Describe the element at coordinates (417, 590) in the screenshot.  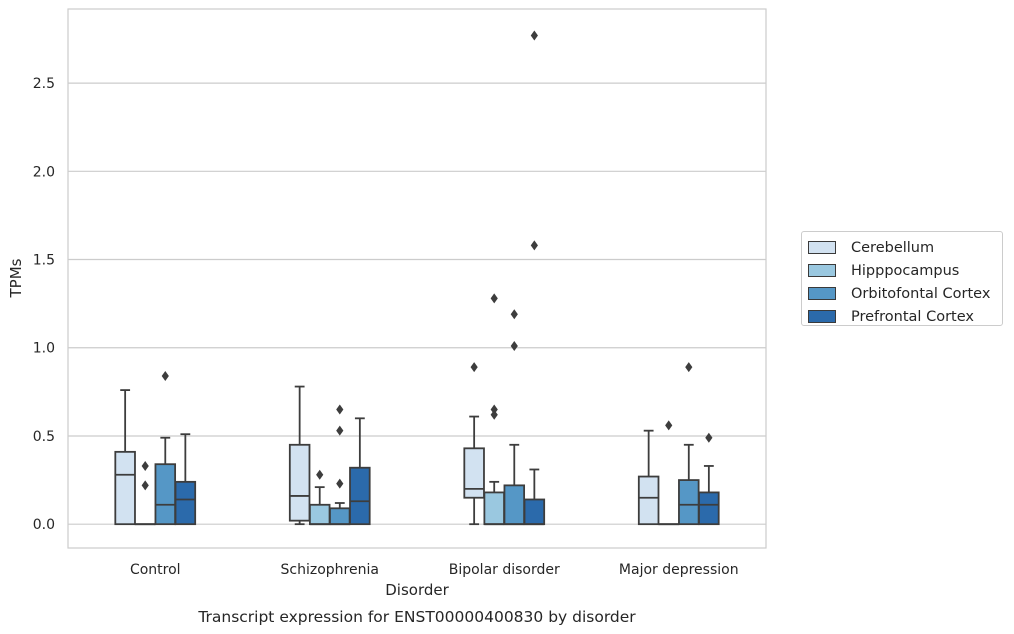
I see `x-axis-label: Disorder` at that location.